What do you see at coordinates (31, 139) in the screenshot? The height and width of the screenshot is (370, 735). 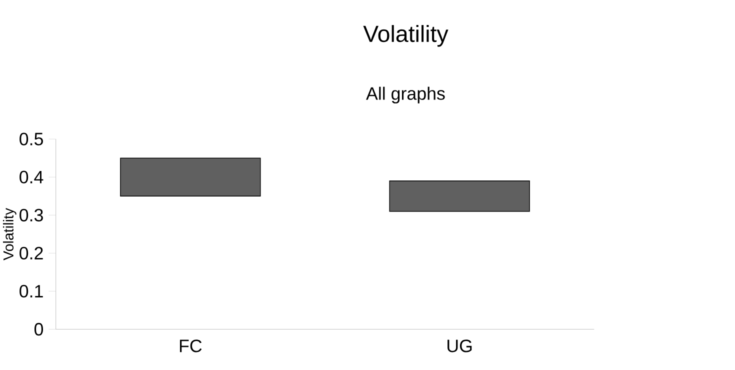 I see `y-tick-label: 0.5` at bounding box center [31, 139].